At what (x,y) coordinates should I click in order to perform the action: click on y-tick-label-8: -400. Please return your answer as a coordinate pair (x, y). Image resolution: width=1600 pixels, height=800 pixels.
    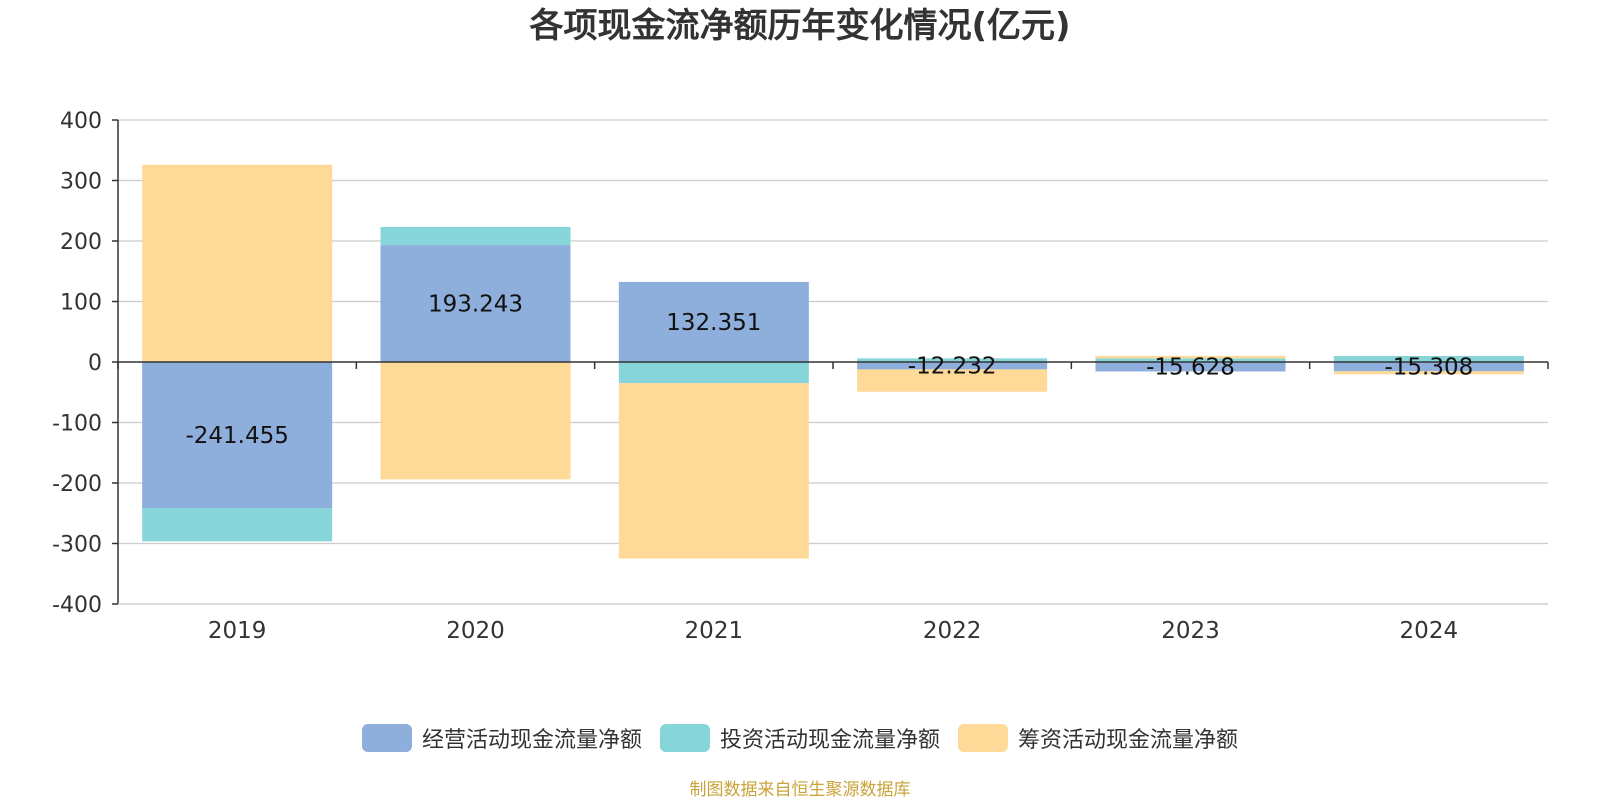
    Looking at the image, I should click on (77, 605).